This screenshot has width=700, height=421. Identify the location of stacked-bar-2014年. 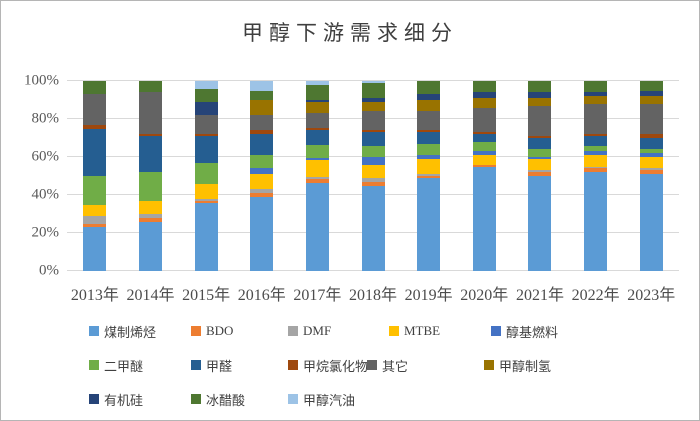
(150, 176).